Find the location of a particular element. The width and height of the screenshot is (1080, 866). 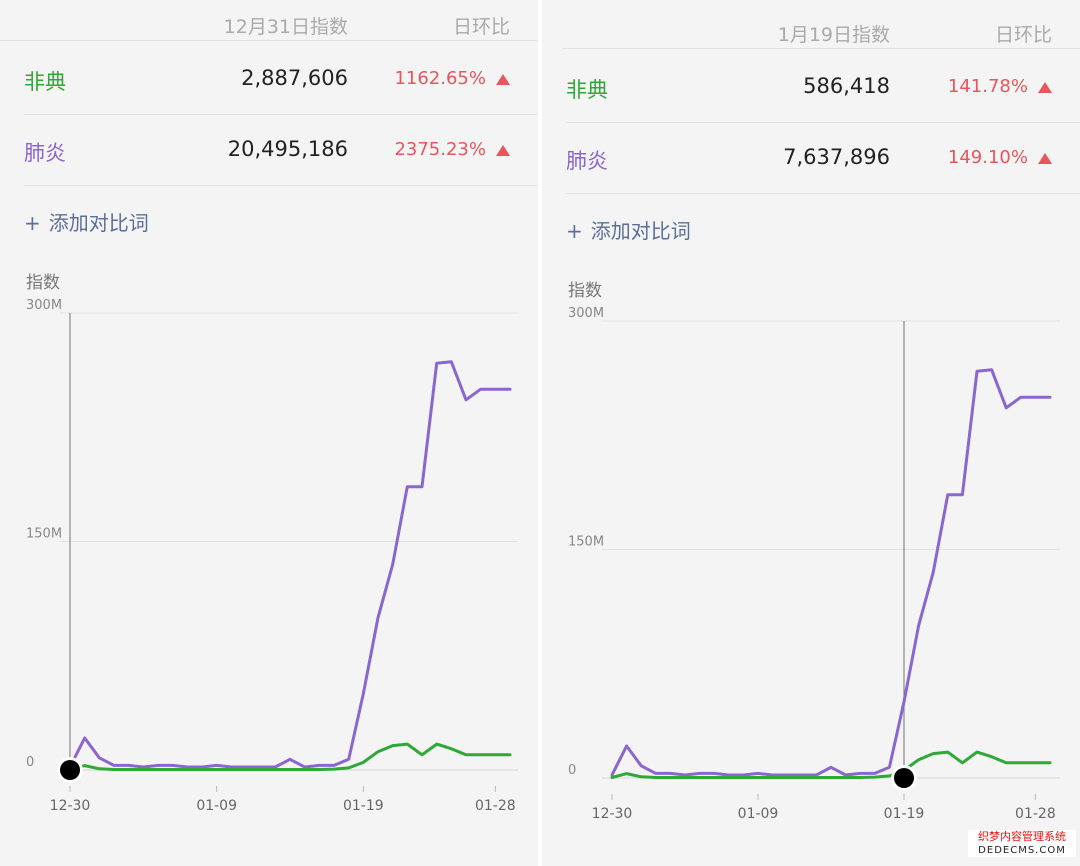

watermark-url: DEDECMS.COM is located at coordinates (1022, 850).